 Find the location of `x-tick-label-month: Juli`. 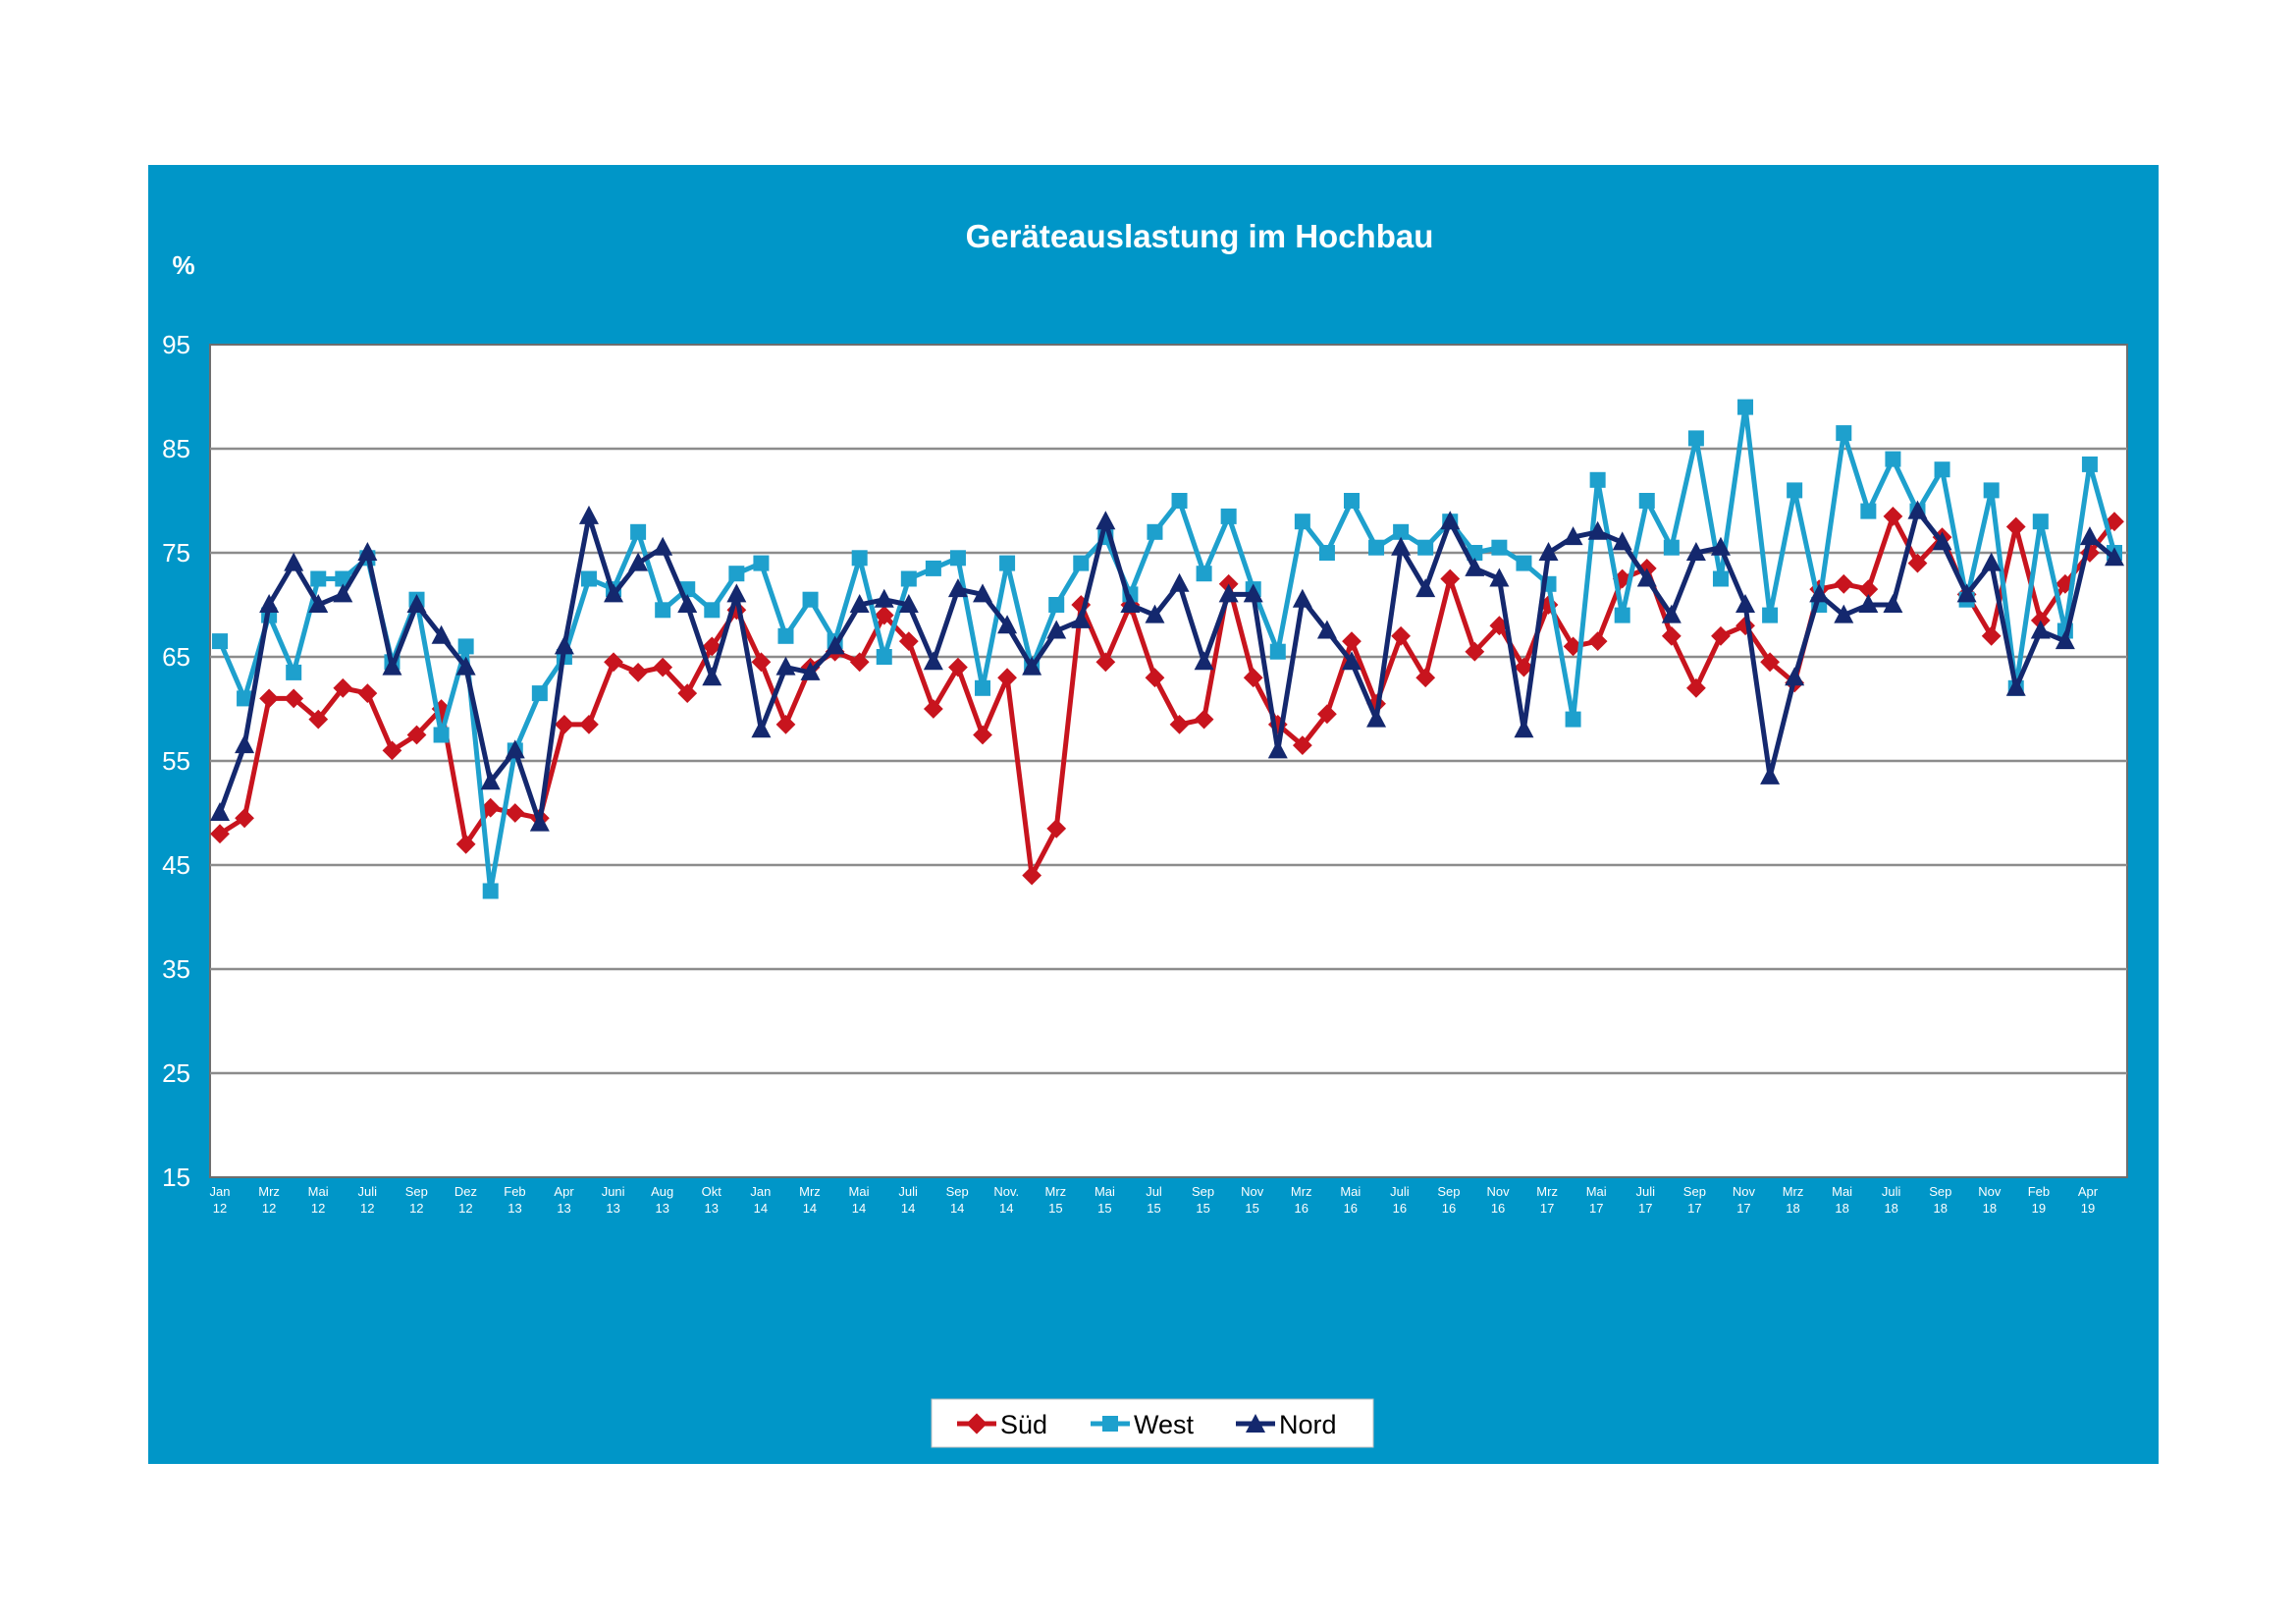

x-tick-label-month: Juli is located at coordinates (367, 1191).